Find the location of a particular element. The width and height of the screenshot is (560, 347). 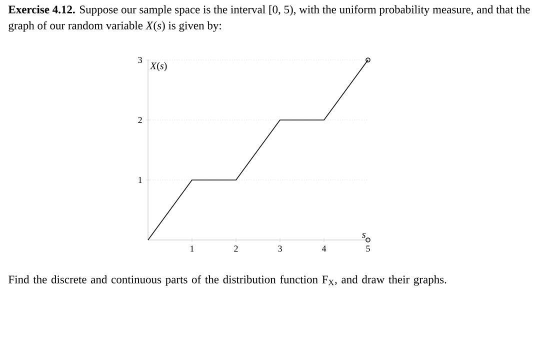

x-axis-title: s is located at coordinates (364, 235).